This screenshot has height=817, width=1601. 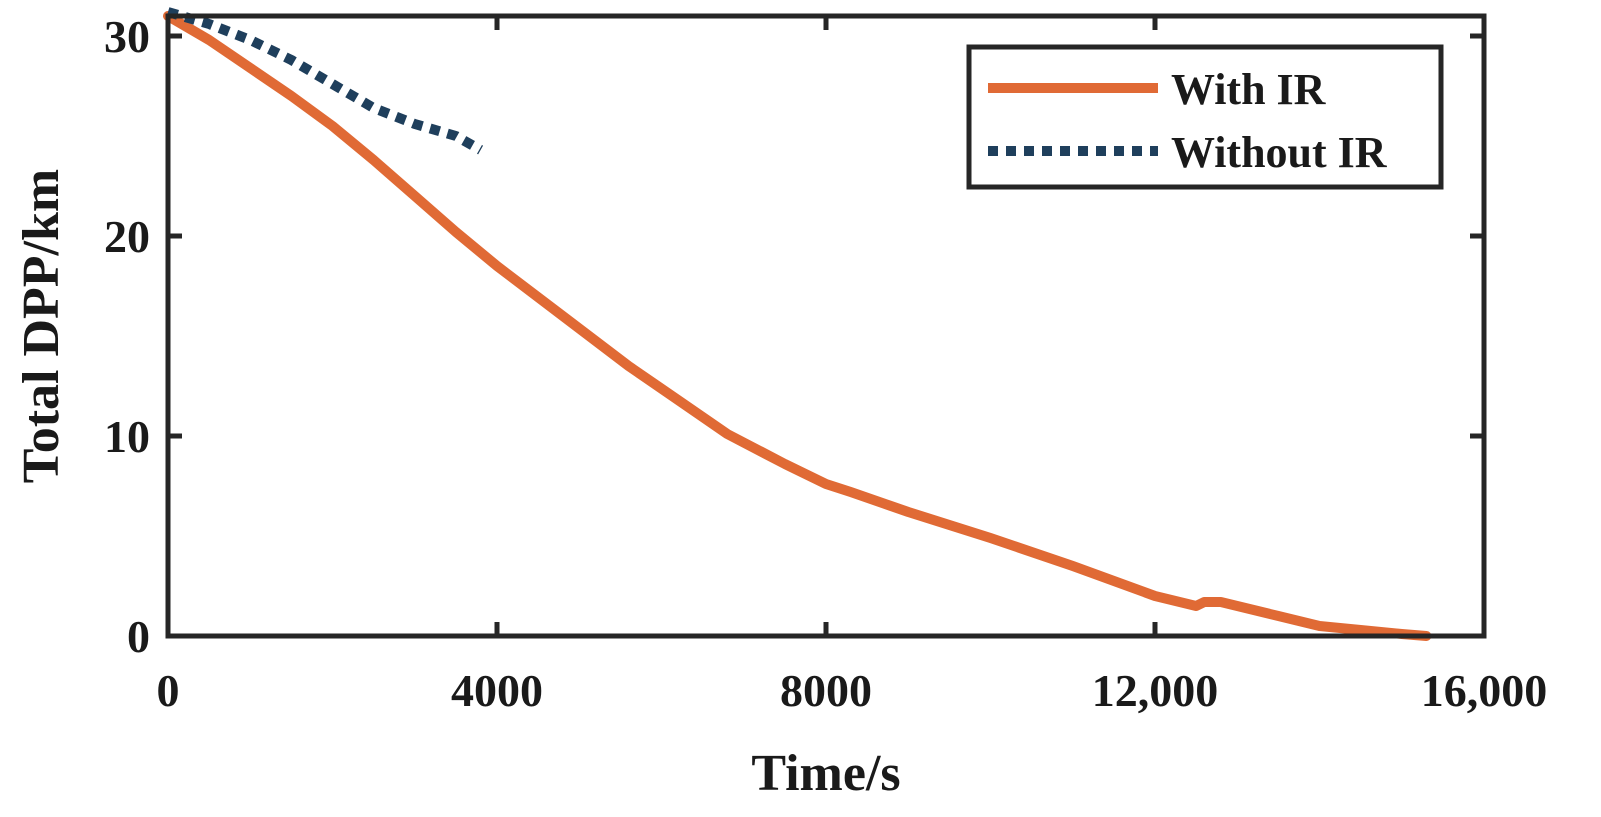 I want to click on legend-label-without-ir: Without IR, so click(x=1279, y=152).